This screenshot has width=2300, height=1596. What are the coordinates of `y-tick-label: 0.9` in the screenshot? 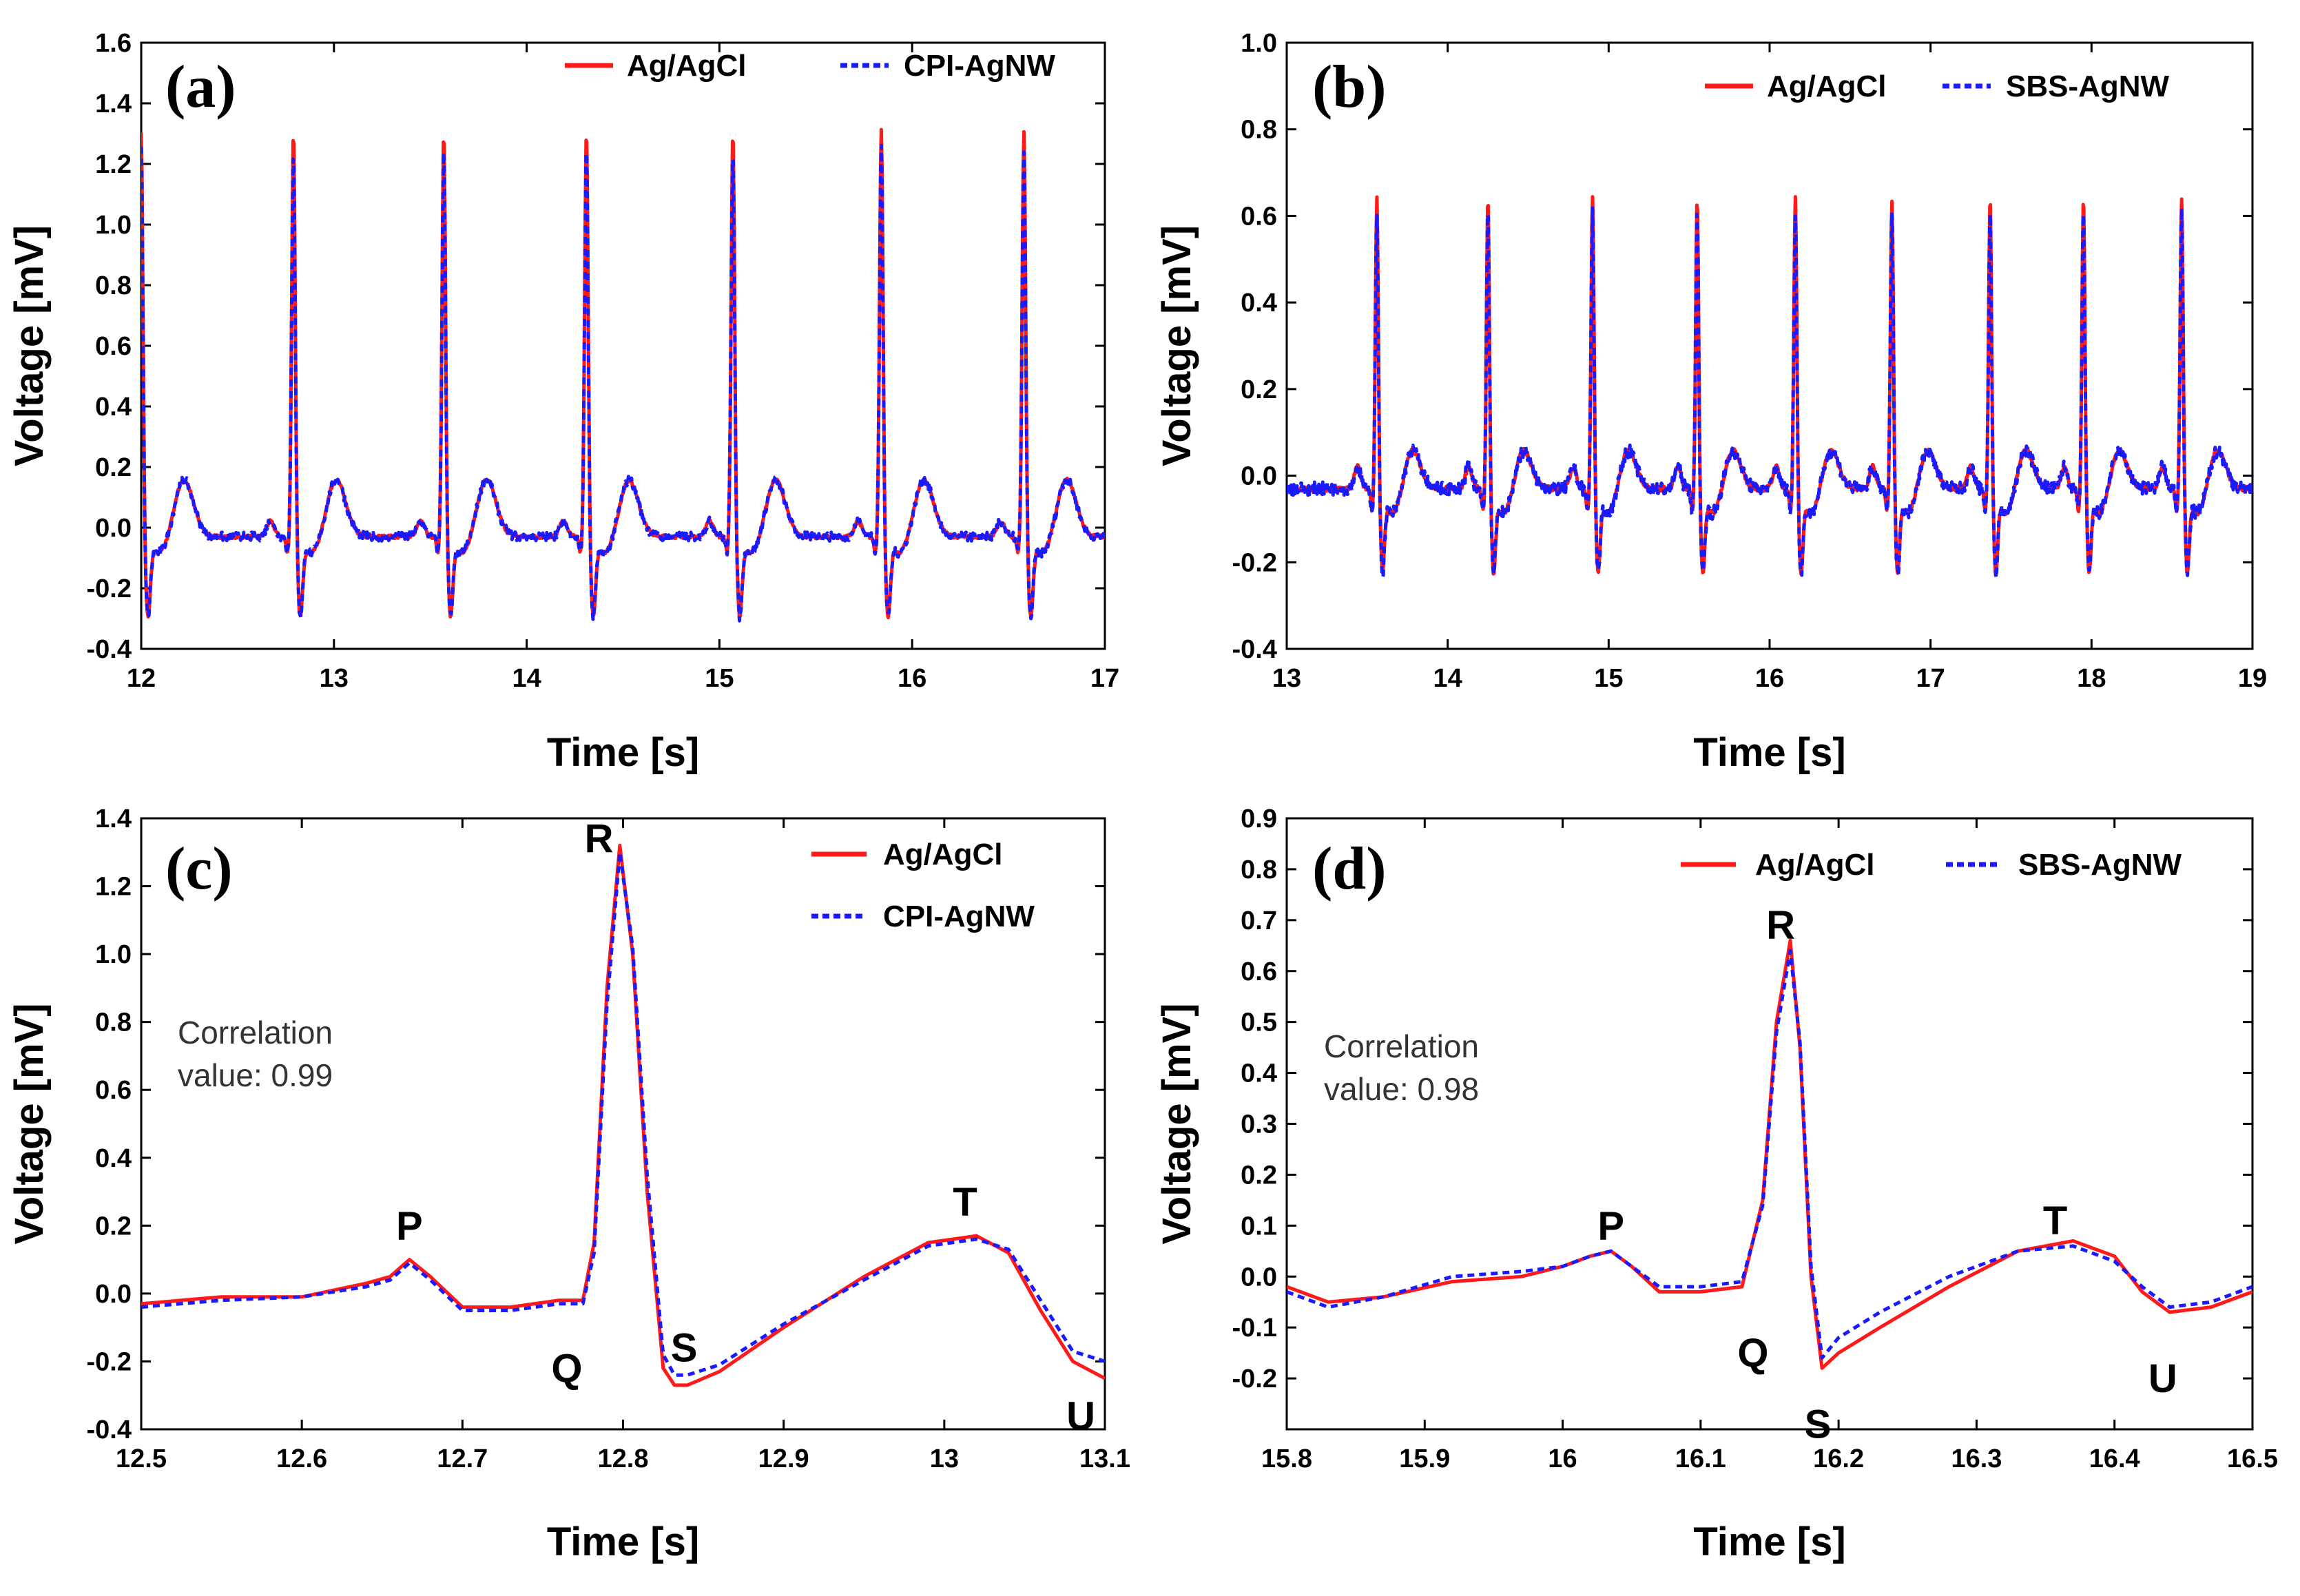 It's located at (1259, 819).